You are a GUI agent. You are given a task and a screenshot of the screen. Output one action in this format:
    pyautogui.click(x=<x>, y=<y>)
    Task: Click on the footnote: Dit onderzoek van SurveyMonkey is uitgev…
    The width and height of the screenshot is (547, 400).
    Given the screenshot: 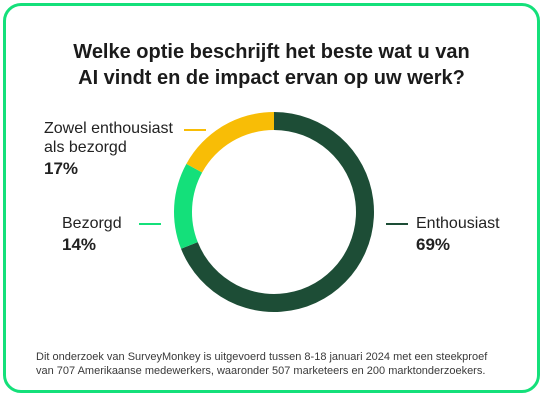 What is the action you would take?
    pyautogui.click(x=262, y=364)
    